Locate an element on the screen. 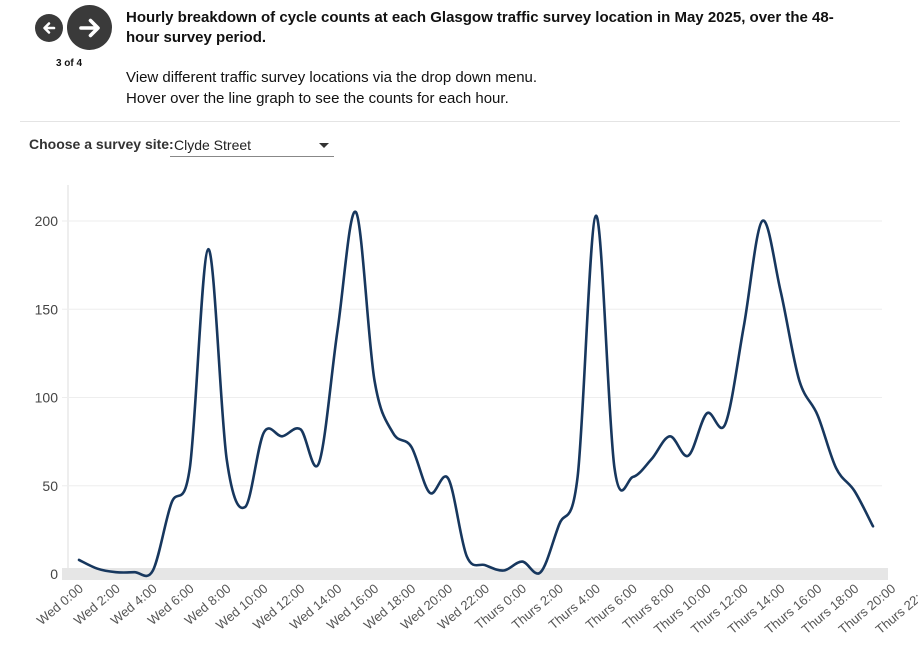 The height and width of the screenshot is (656, 918). chevron-down-icon is located at coordinates (324, 145).